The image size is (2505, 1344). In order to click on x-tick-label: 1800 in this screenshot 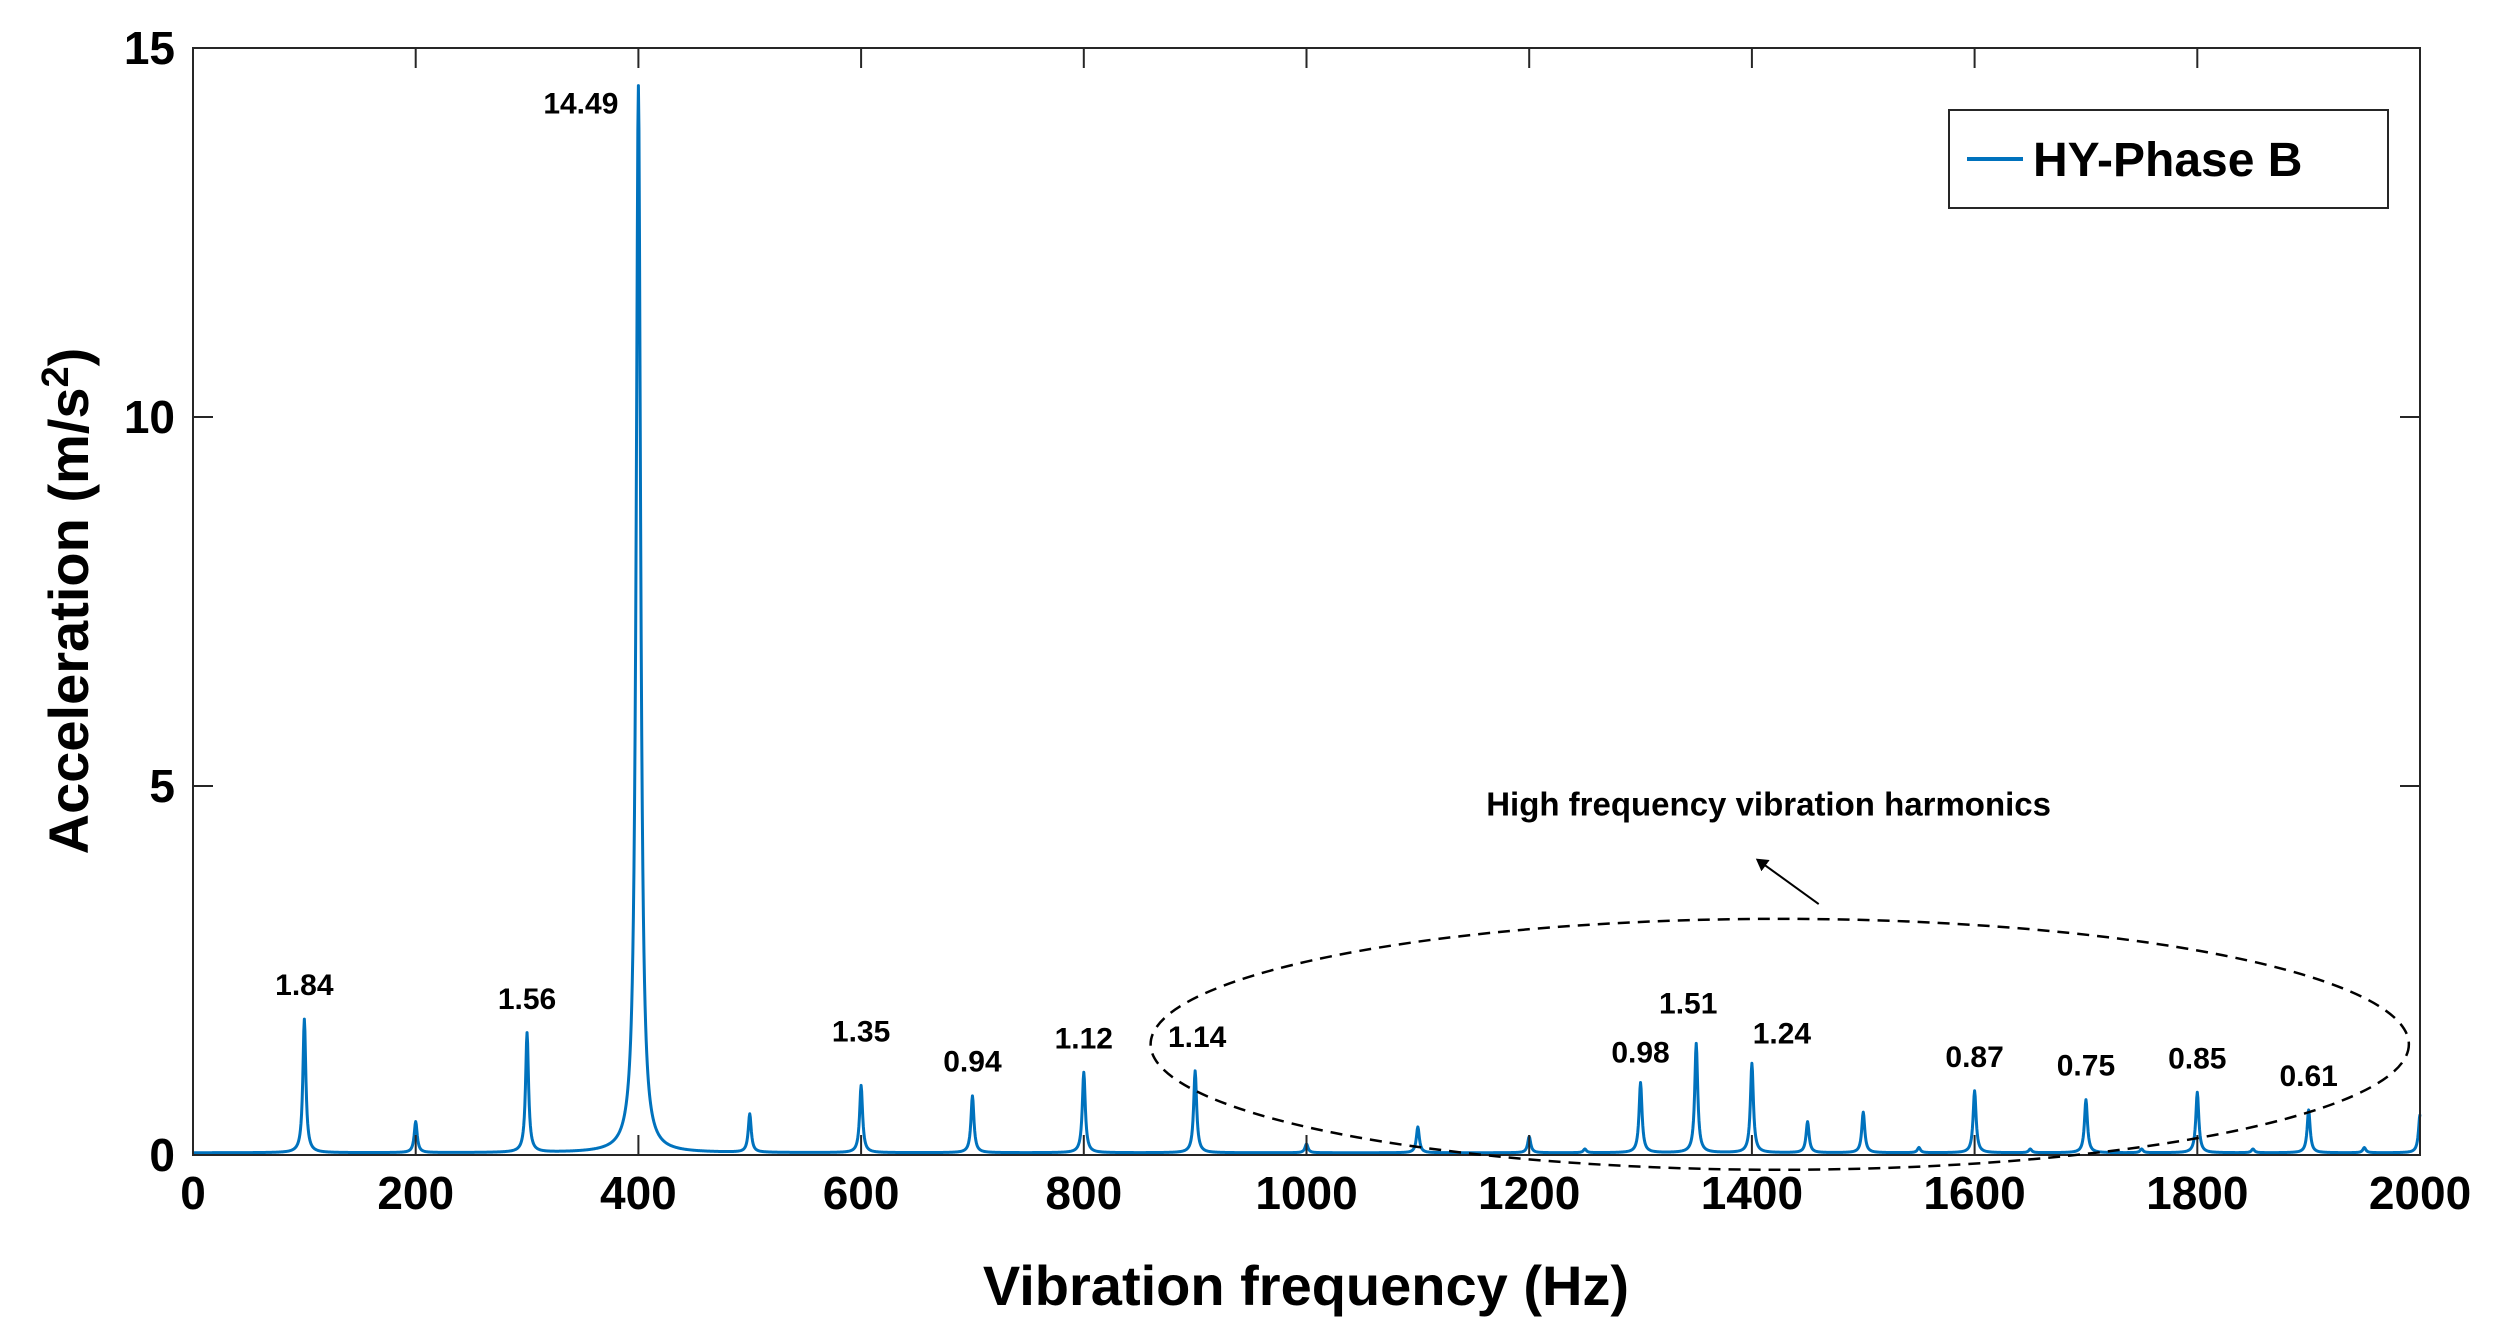, I will do `click(2197, 1193)`.